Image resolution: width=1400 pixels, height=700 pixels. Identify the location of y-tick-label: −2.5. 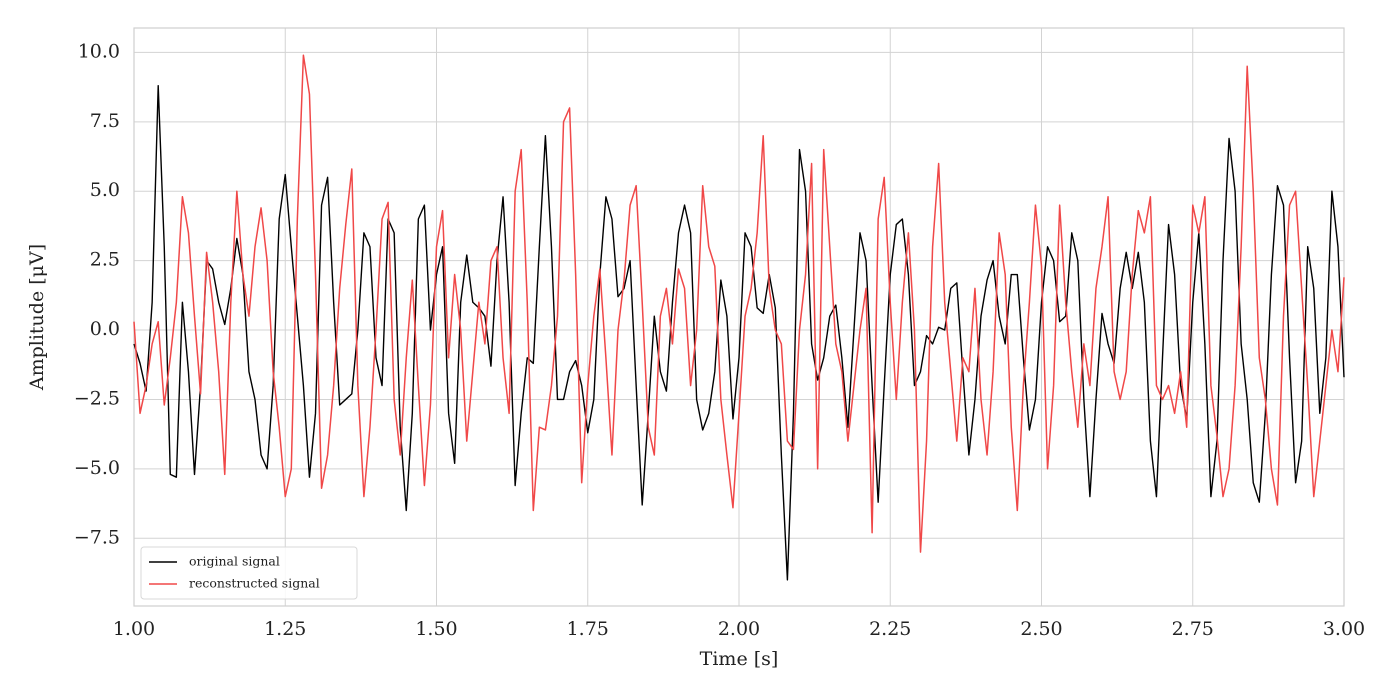
(97, 398).